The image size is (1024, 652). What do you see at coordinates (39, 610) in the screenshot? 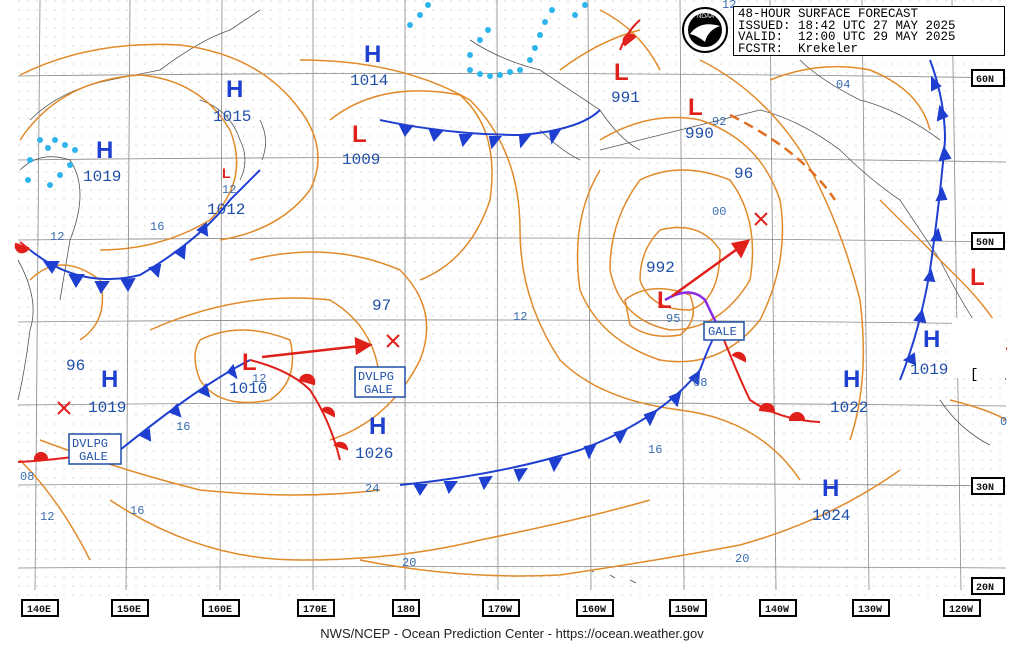
I see `svg-text: 140E` at bounding box center [39, 610].